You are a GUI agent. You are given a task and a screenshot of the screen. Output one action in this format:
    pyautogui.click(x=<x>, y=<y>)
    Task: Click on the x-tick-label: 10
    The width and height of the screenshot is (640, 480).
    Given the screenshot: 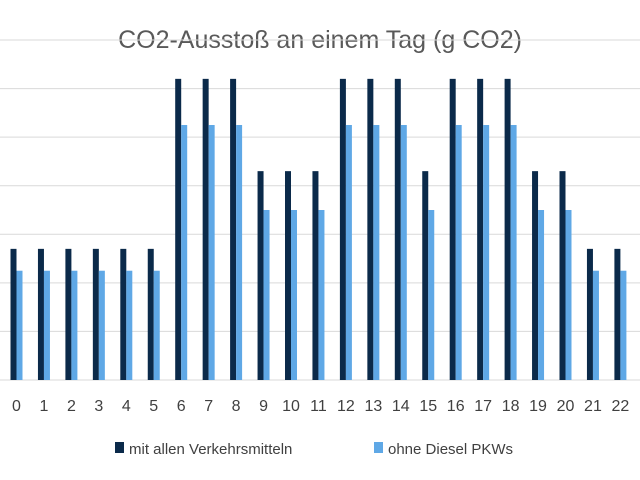 What is the action you would take?
    pyautogui.click(x=291, y=406)
    